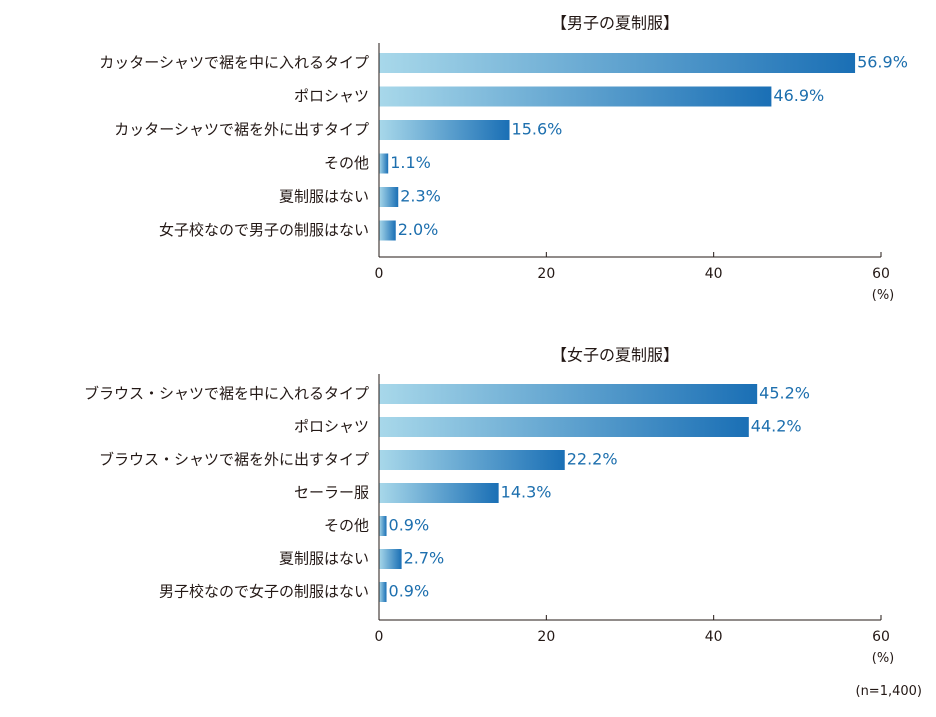 Image resolution: width=936 pixels, height=717 pixels. I want to click on data-label: 2.0%, so click(418, 229).